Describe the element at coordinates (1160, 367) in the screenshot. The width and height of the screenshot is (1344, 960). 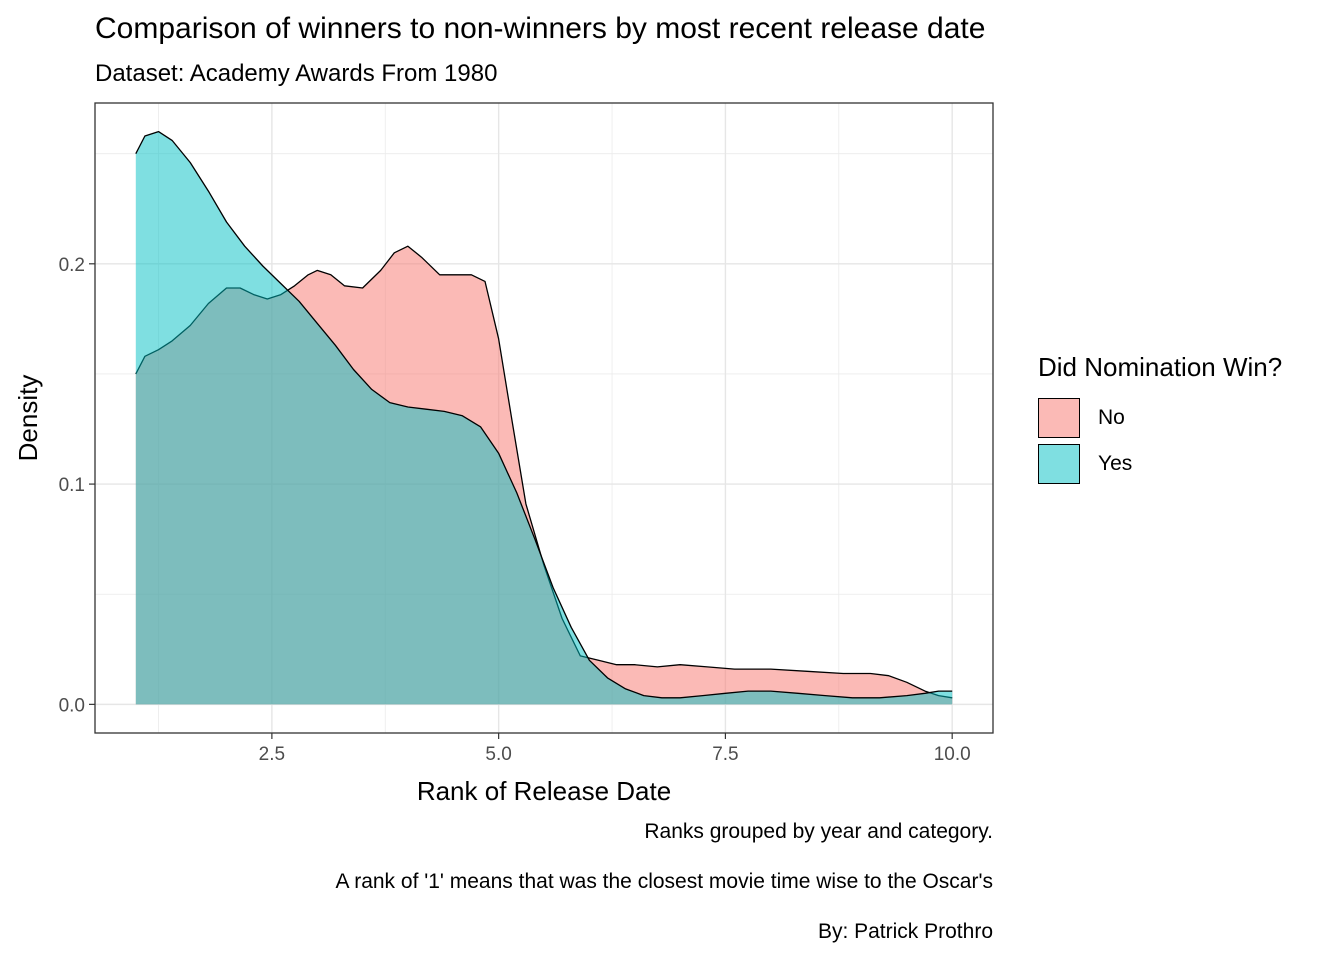
I see `legend-title: Did Nomination Win?` at that location.